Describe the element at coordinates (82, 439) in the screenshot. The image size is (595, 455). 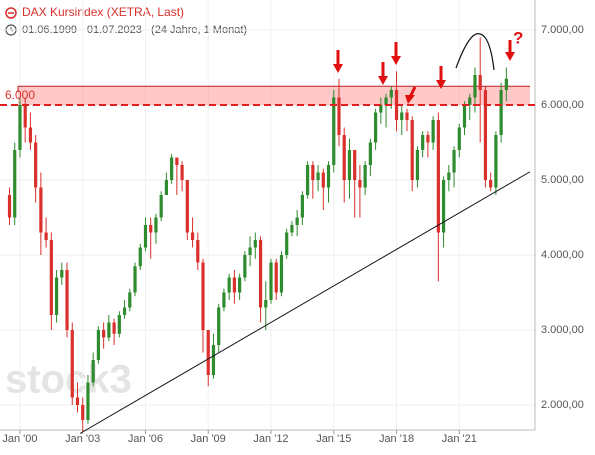
I see `x-tick-label: Jan '03` at that location.